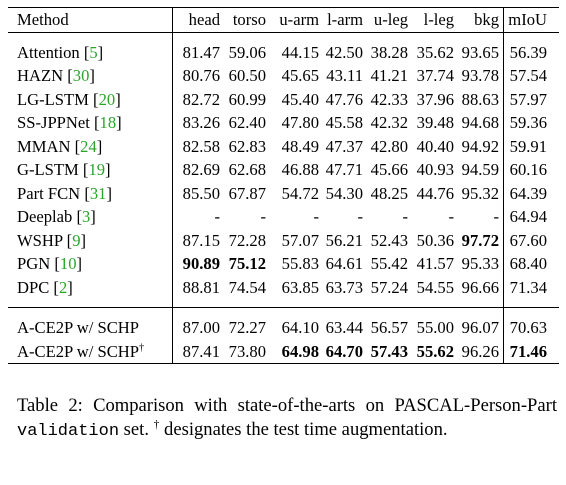 The width and height of the screenshot is (566, 485). Describe the element at coordinates (435, 193) in the screenshot. I see `value-cell: 44.76` at that location.